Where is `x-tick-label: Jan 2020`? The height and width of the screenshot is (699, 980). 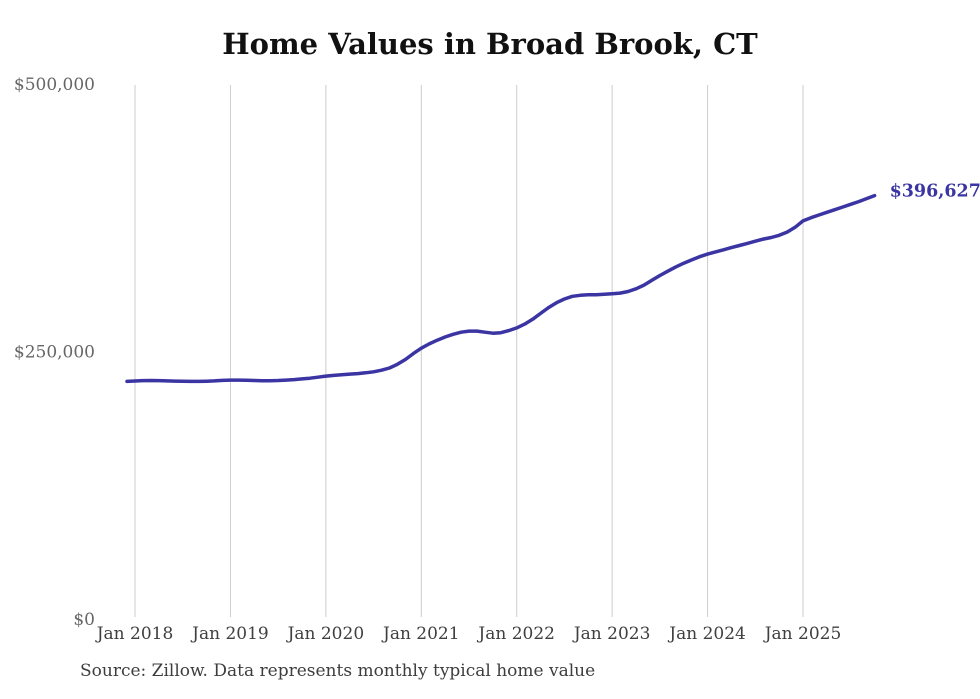
x-tick-label: Jan 2020 is located at coordinates (325, 634).